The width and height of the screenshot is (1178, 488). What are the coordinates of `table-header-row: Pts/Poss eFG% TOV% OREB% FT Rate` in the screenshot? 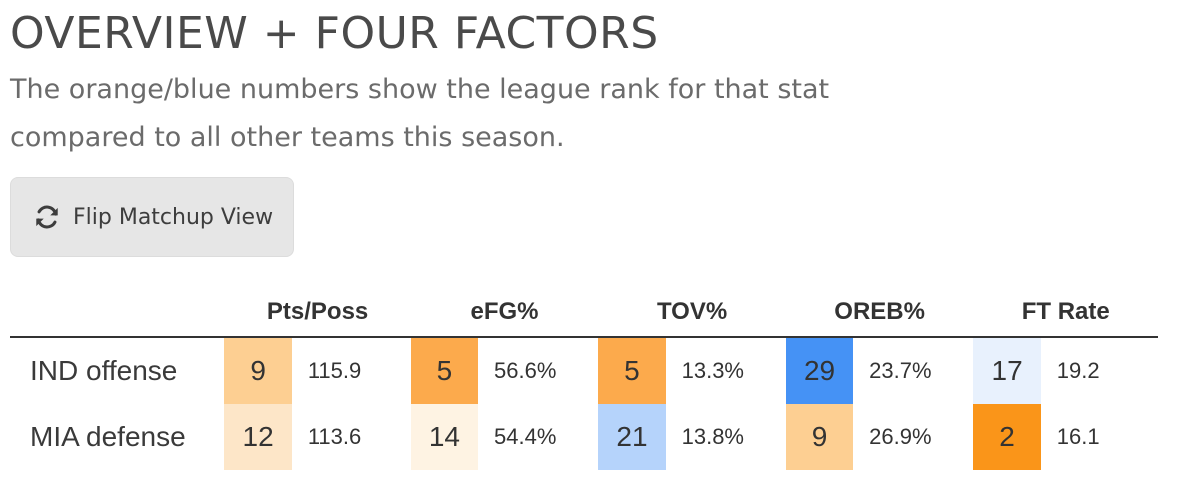 It's located at (584, 313).